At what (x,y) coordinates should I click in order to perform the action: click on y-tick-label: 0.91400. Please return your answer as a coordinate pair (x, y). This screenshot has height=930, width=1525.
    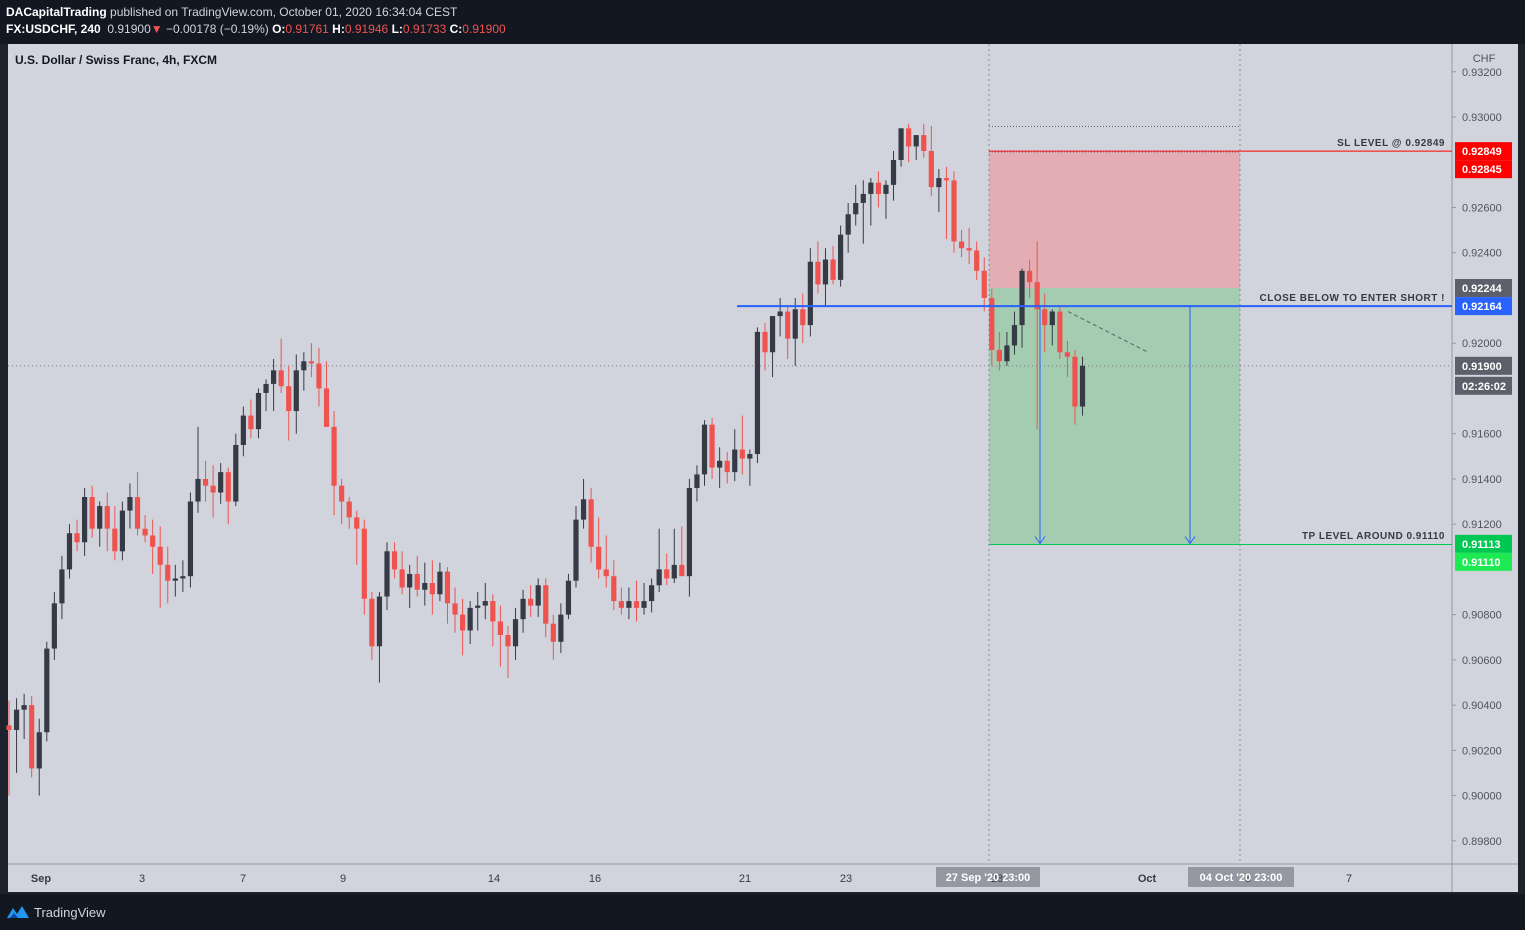
    Looking at the image, I should click on (1482, 480).